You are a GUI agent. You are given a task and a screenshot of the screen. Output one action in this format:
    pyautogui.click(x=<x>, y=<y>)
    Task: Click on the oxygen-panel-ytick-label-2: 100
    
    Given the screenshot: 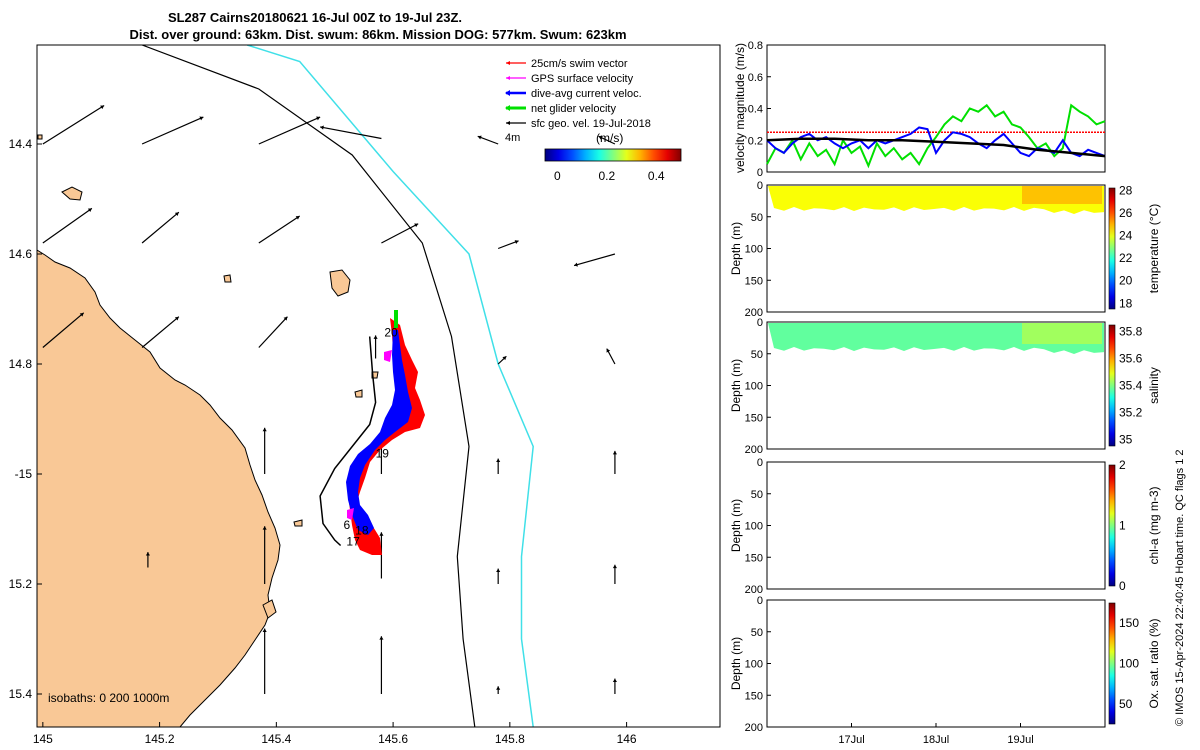 What is the action you would take?
    pyautogui.click(x=754, y=665)
    